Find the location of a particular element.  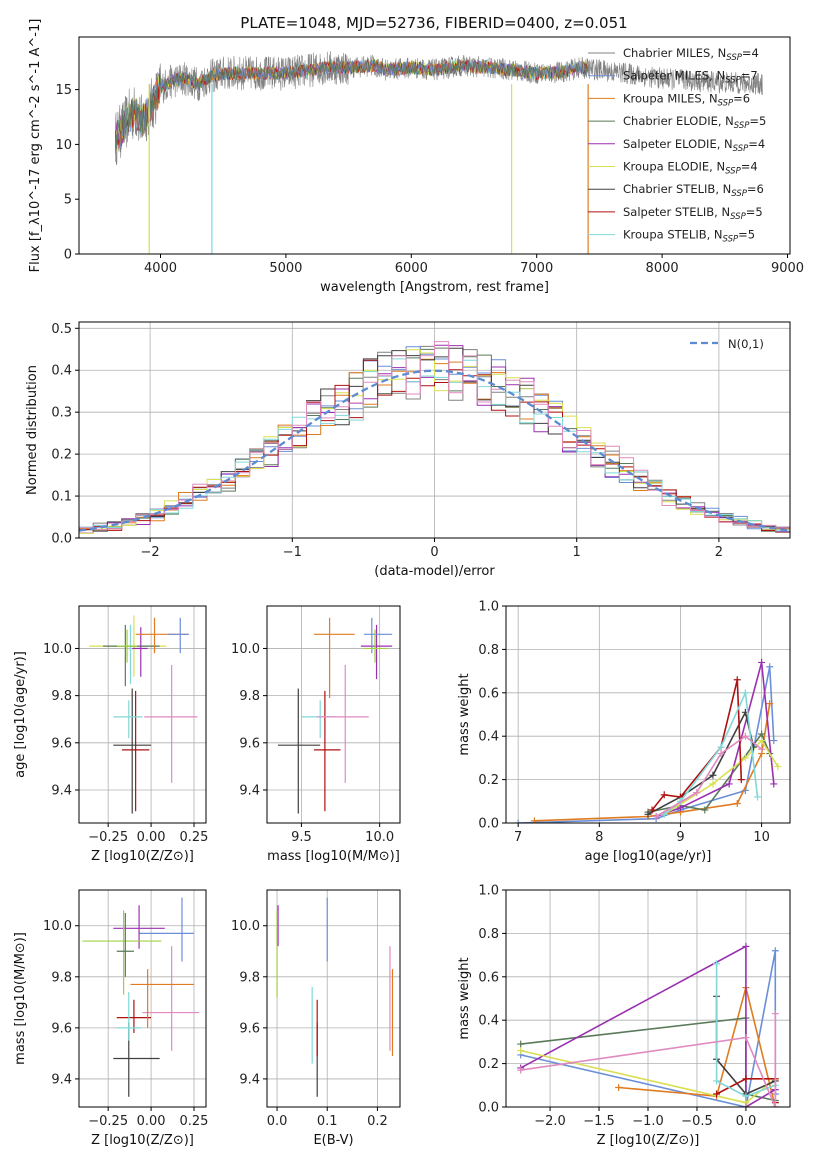

gaussian-curve is located at coordinates (434, 450).